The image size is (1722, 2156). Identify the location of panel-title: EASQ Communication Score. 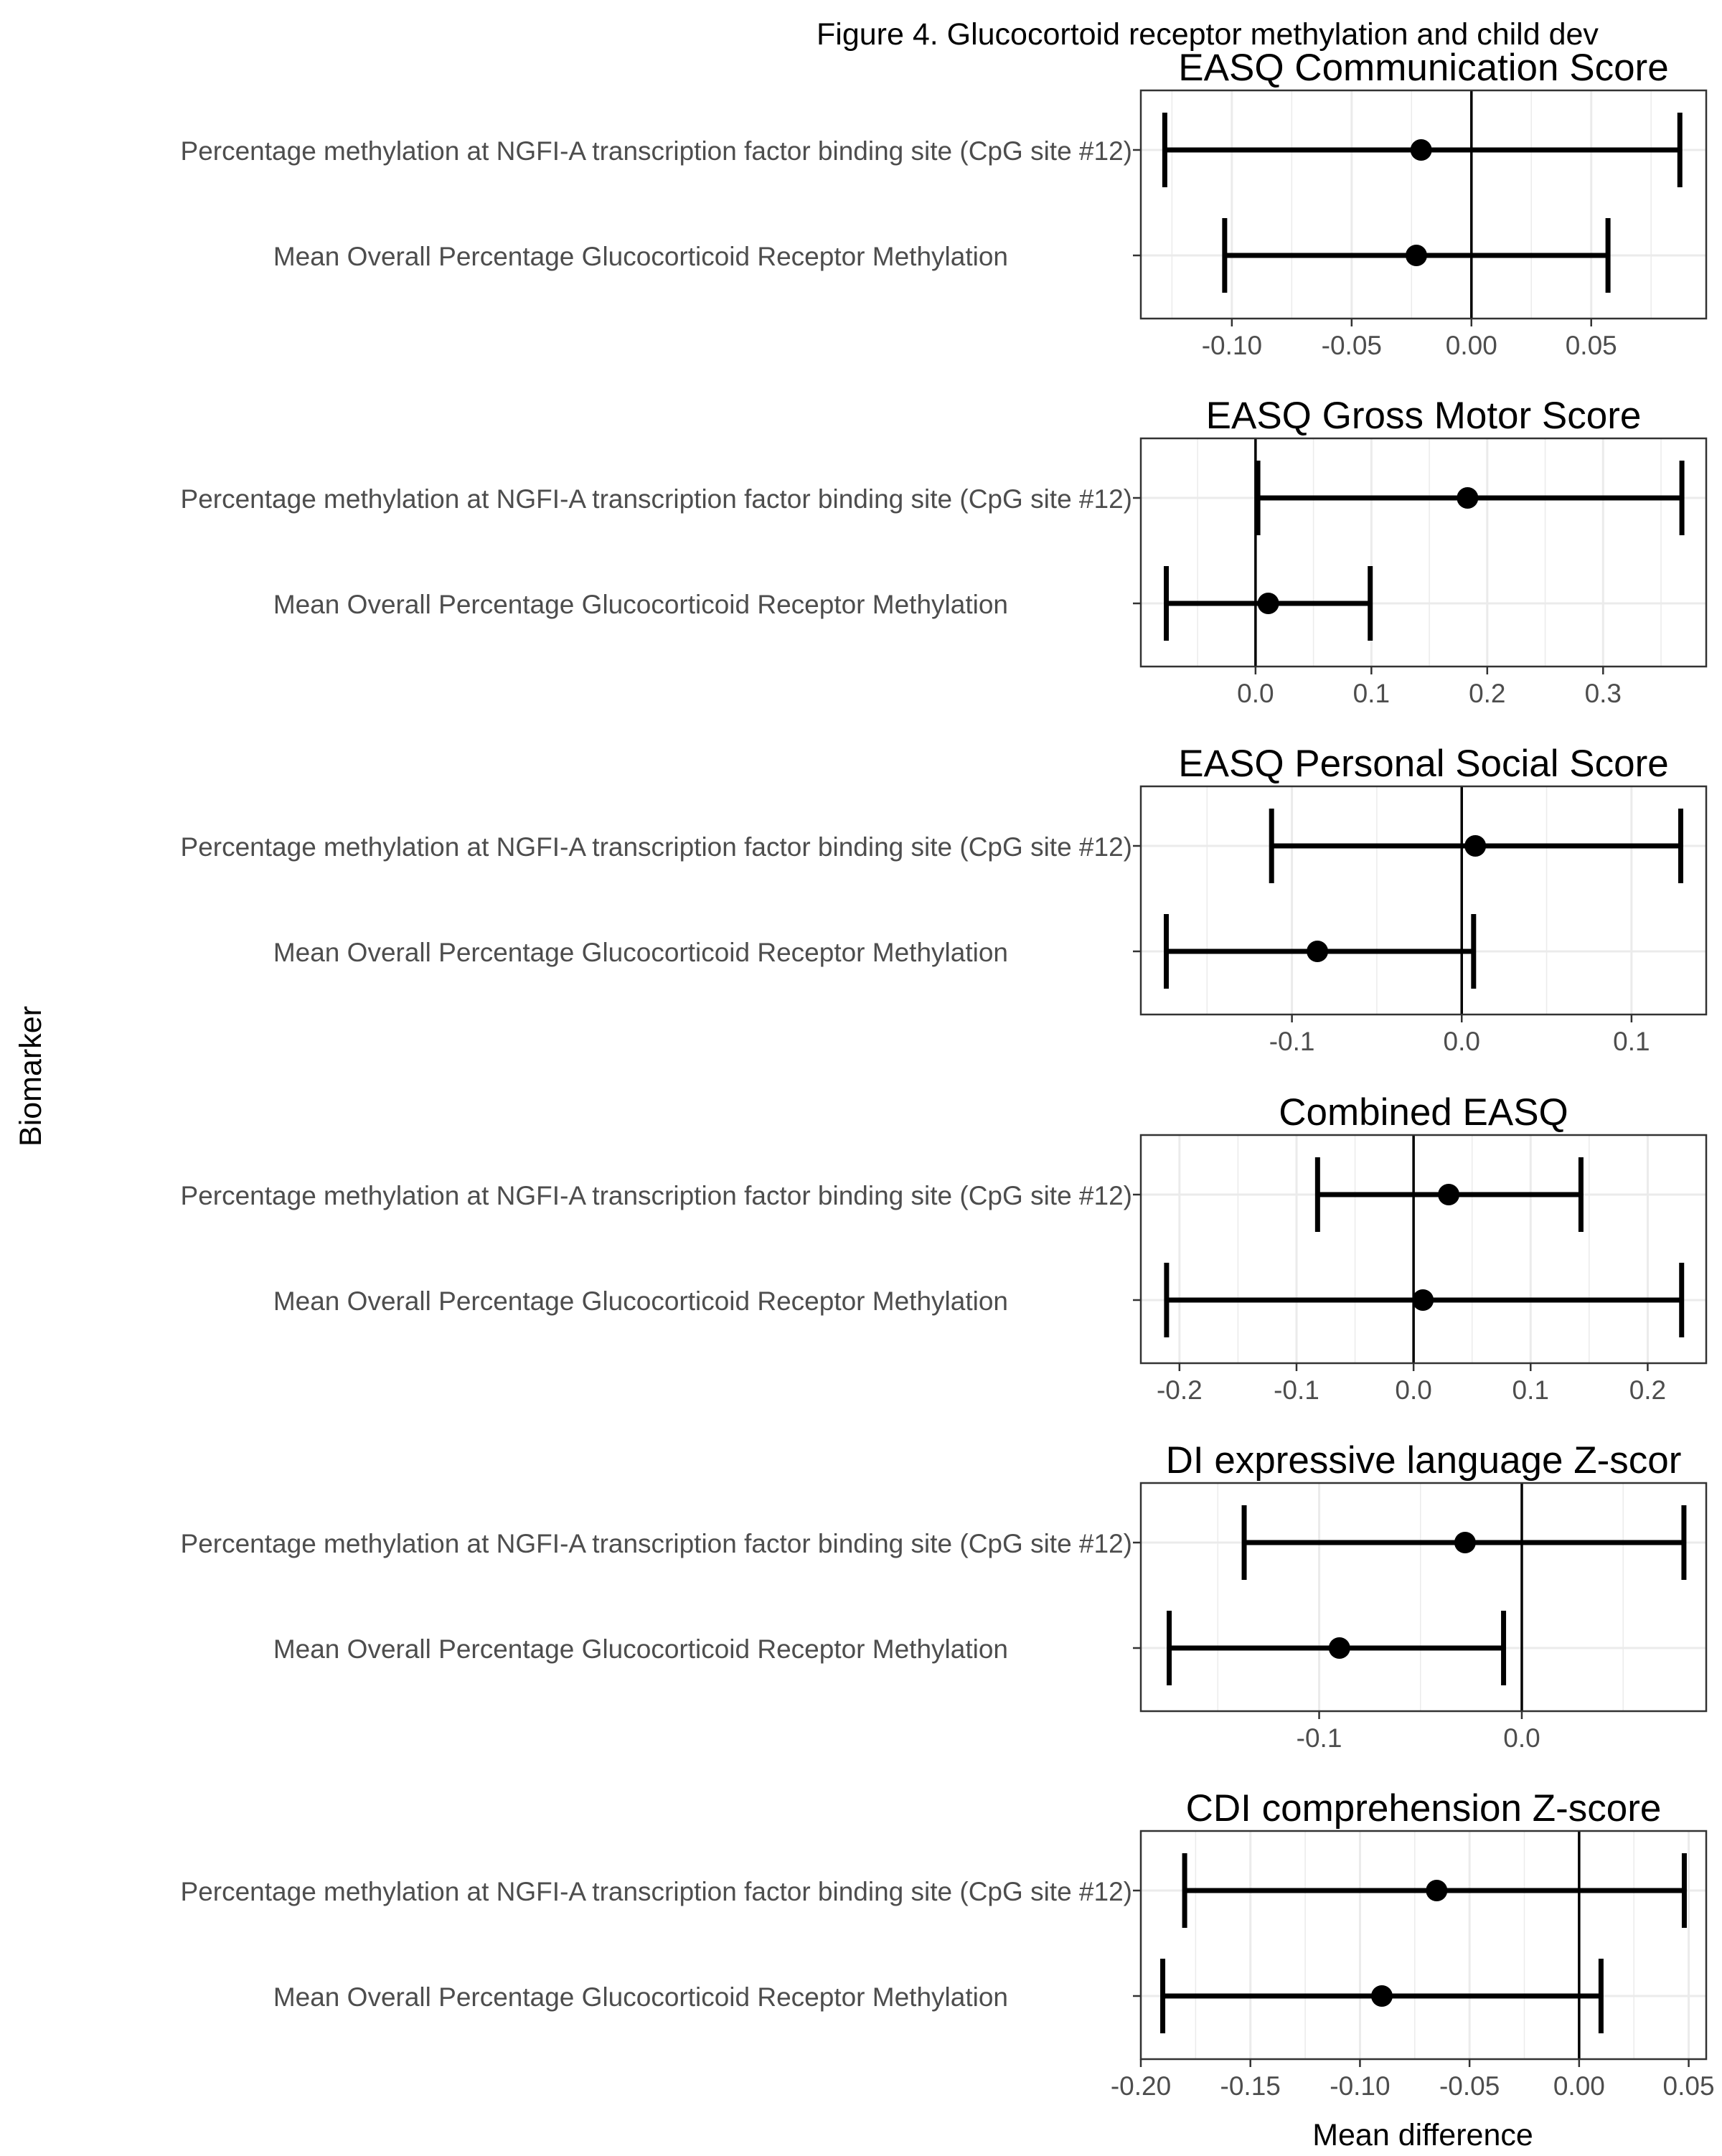
(1423, 68).